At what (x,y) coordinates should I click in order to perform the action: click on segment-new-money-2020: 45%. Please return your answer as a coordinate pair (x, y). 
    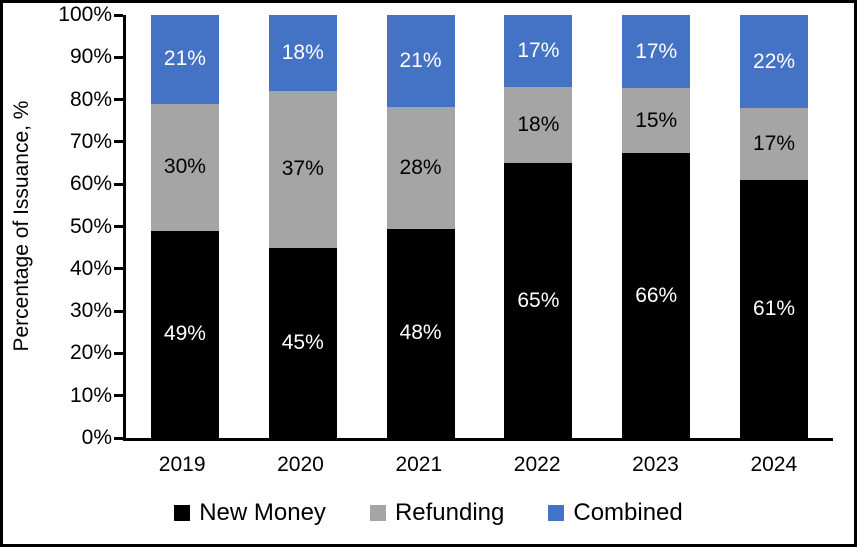
    Looking at the image, I should click on (302, 342).